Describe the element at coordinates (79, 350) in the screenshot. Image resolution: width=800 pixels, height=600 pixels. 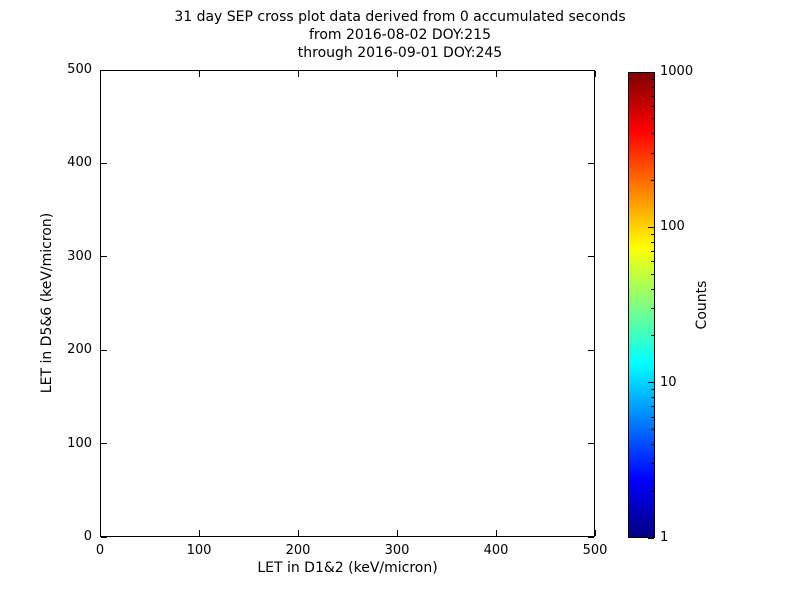
I see `y-tick-label: 200` at that location.